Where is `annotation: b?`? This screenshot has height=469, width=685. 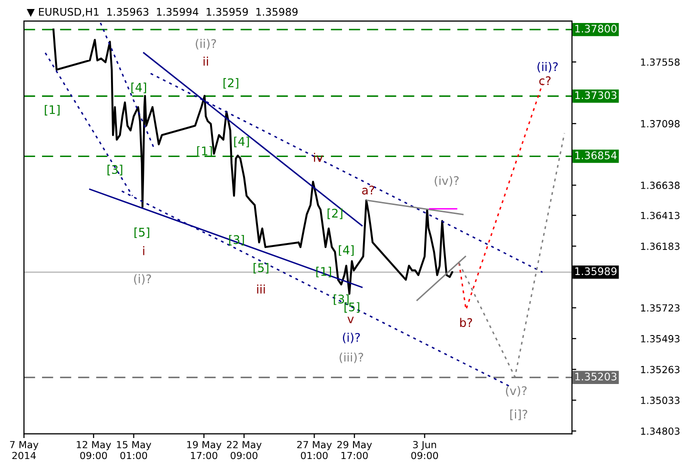 annotation: b? is located at coordinates (466, 323).